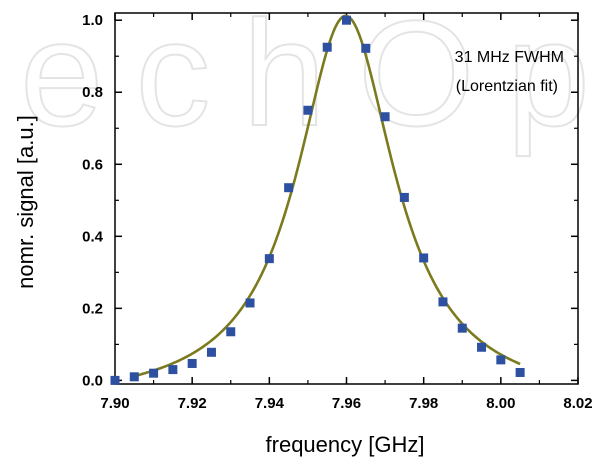 The width and height of the screenshot is (598, 467). What do you see at coordinates (423, 403) in the screenshot?
I see `x-tick-label: 7.98` at bounding box center [423, 403].